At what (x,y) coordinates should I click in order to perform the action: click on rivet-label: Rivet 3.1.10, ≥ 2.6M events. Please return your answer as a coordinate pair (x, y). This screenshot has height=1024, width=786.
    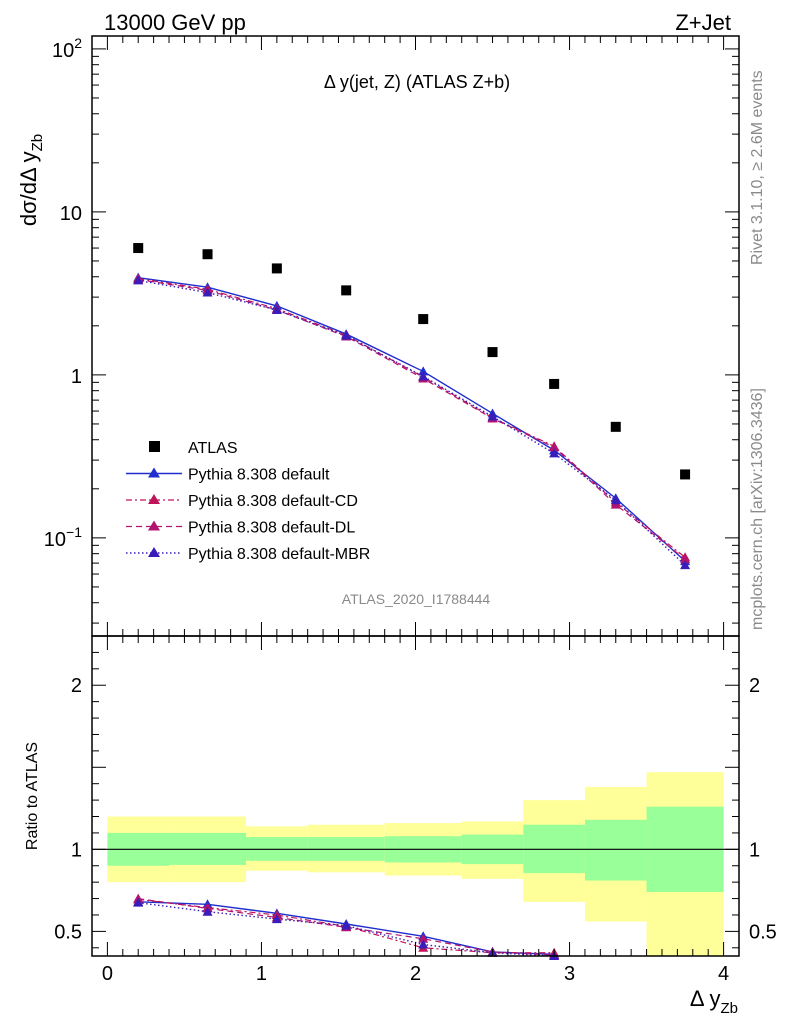
    Looking at the image, I should click on (757, 167).